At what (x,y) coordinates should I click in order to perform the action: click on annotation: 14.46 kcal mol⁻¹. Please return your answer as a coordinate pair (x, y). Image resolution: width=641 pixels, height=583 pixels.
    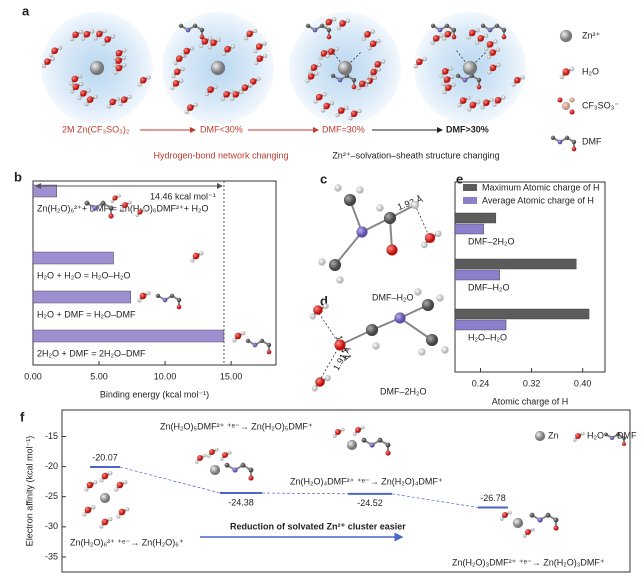
    Looking at the image, I should click on (183, 196).